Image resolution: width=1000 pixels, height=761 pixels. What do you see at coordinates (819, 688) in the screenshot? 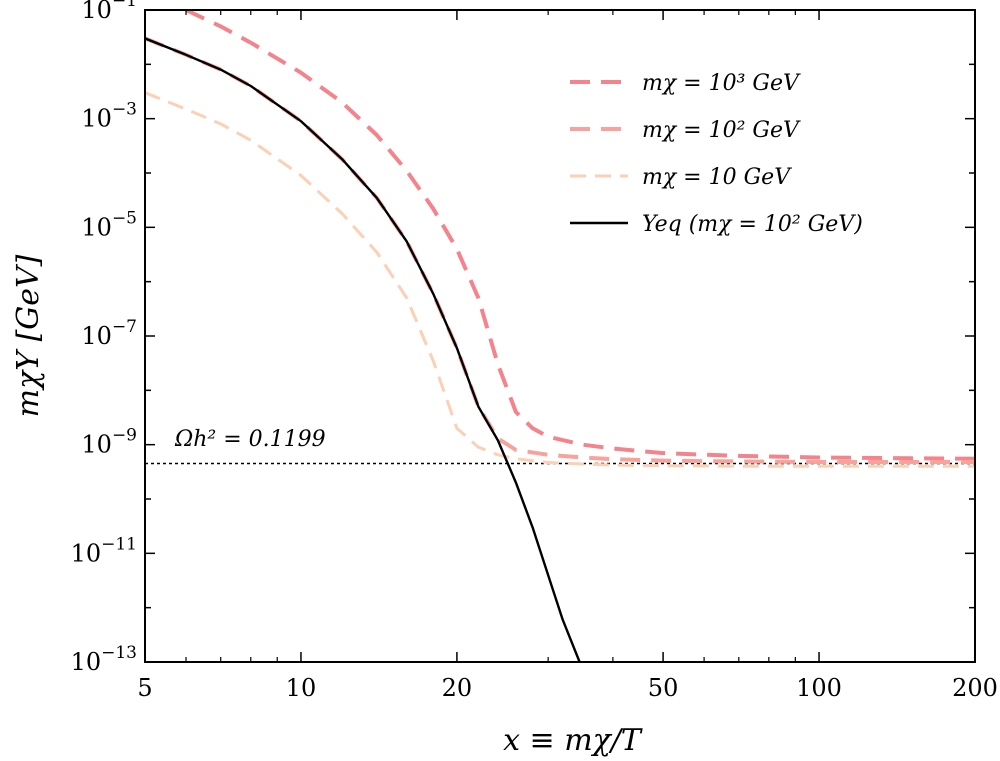
I see `x-tick-label: 100` at bounding box center [819, 688].